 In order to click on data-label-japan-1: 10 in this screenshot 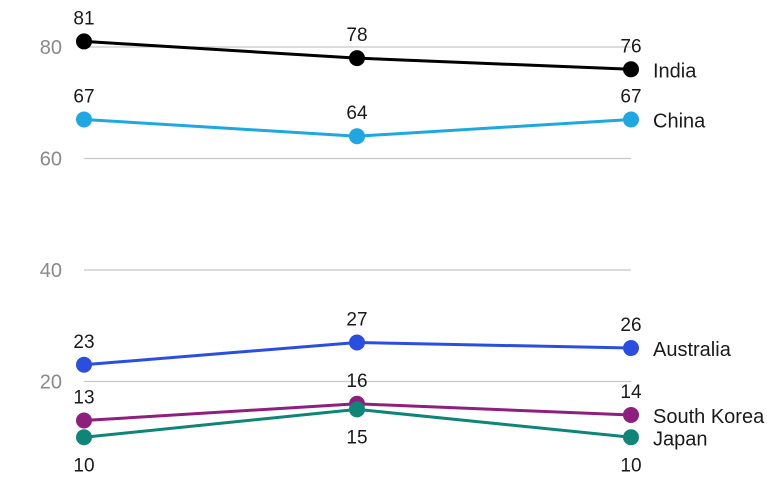, I will do `click(83, 465)`.